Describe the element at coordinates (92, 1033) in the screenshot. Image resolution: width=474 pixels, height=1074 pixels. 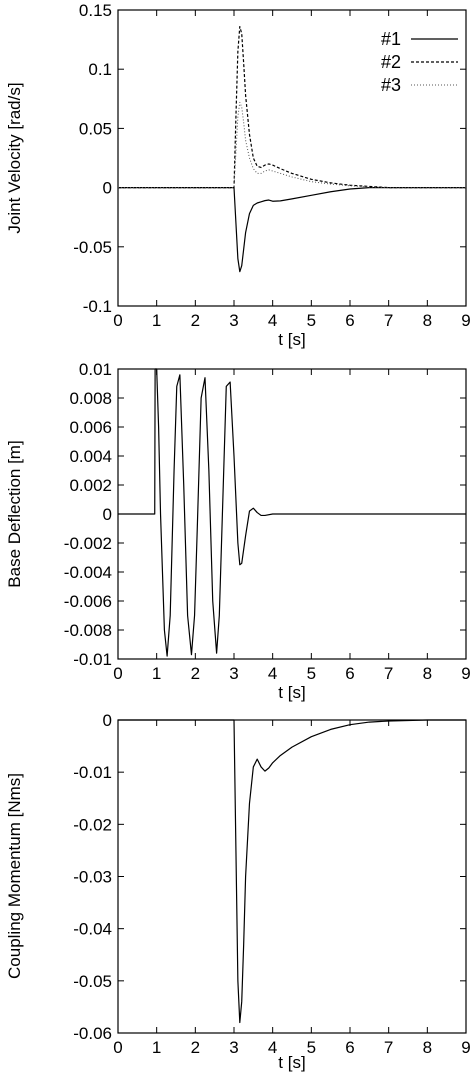
I see `y-tick-label: -0.06` at that location.